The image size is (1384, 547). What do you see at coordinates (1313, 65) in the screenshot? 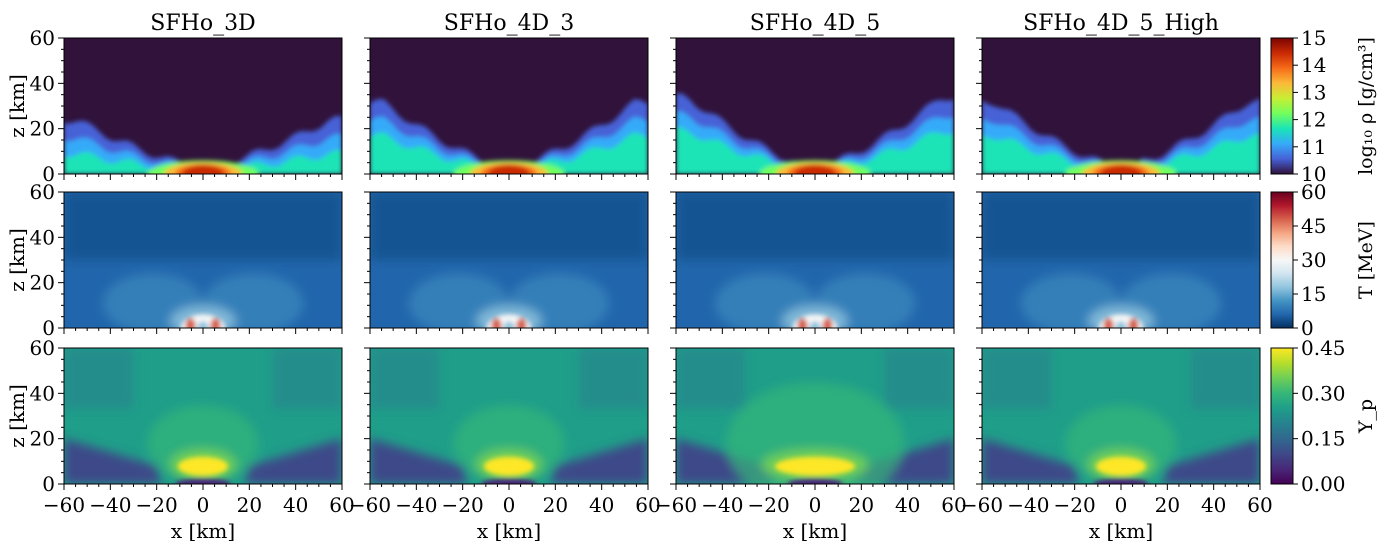
I see `colorbar-tick-label: 14` at bounding box center [1313, 65].